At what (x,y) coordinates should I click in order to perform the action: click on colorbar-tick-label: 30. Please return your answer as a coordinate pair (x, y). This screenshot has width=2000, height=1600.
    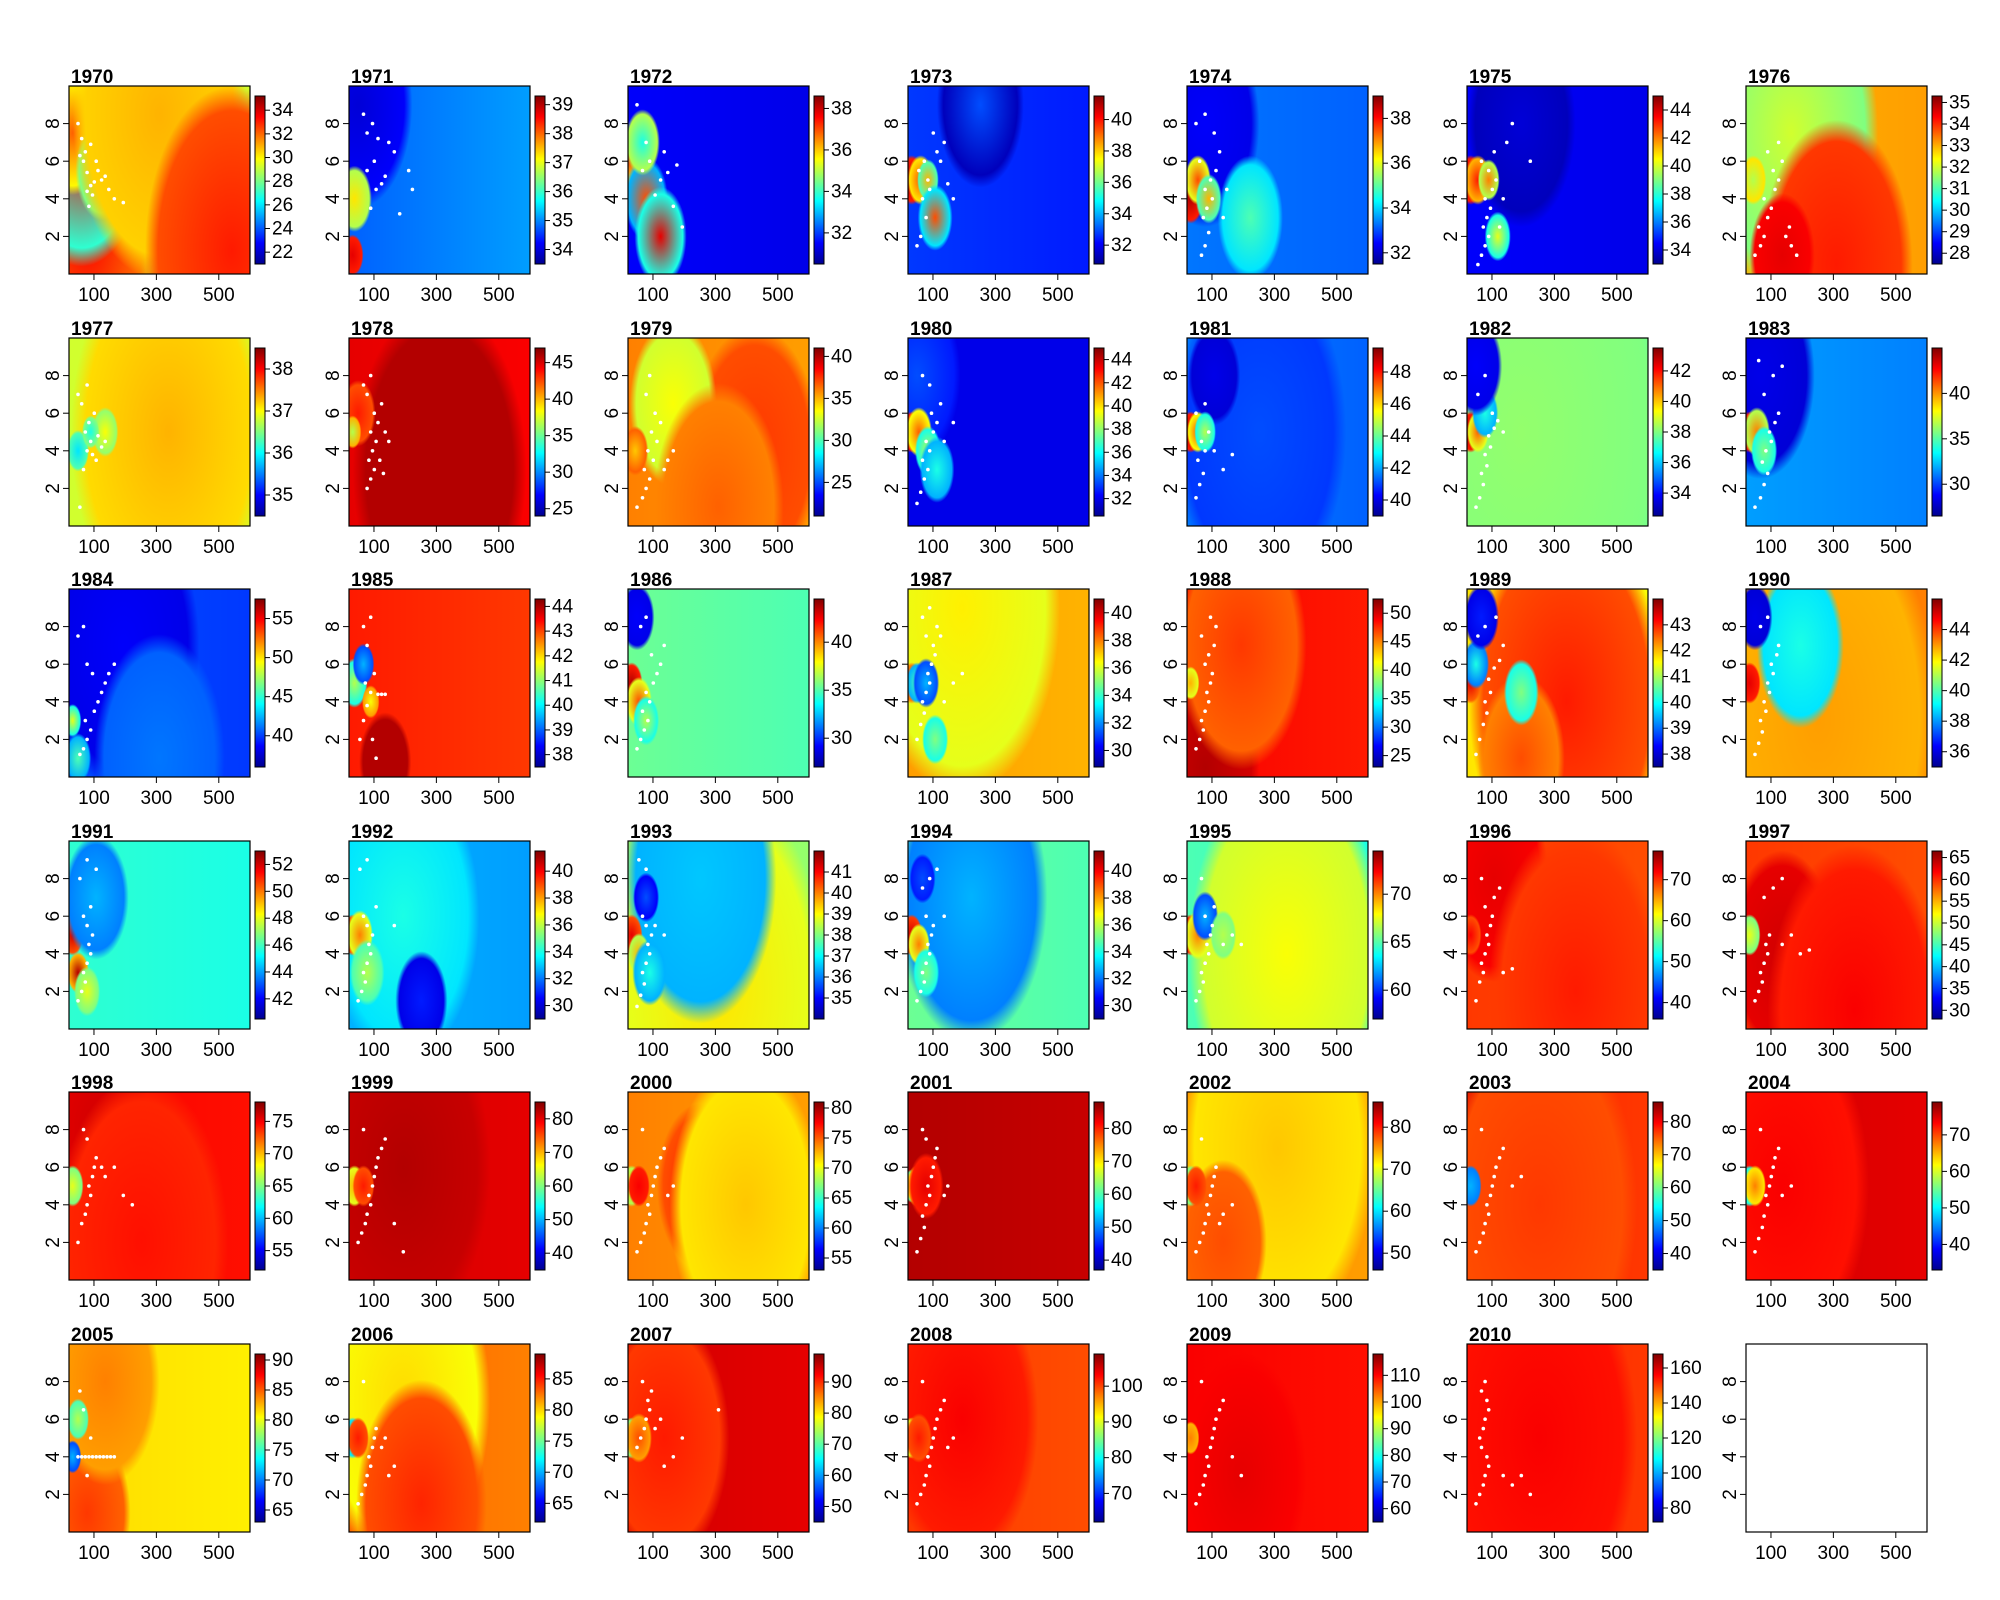
    Looking at the image, I should click on (562, 1006).